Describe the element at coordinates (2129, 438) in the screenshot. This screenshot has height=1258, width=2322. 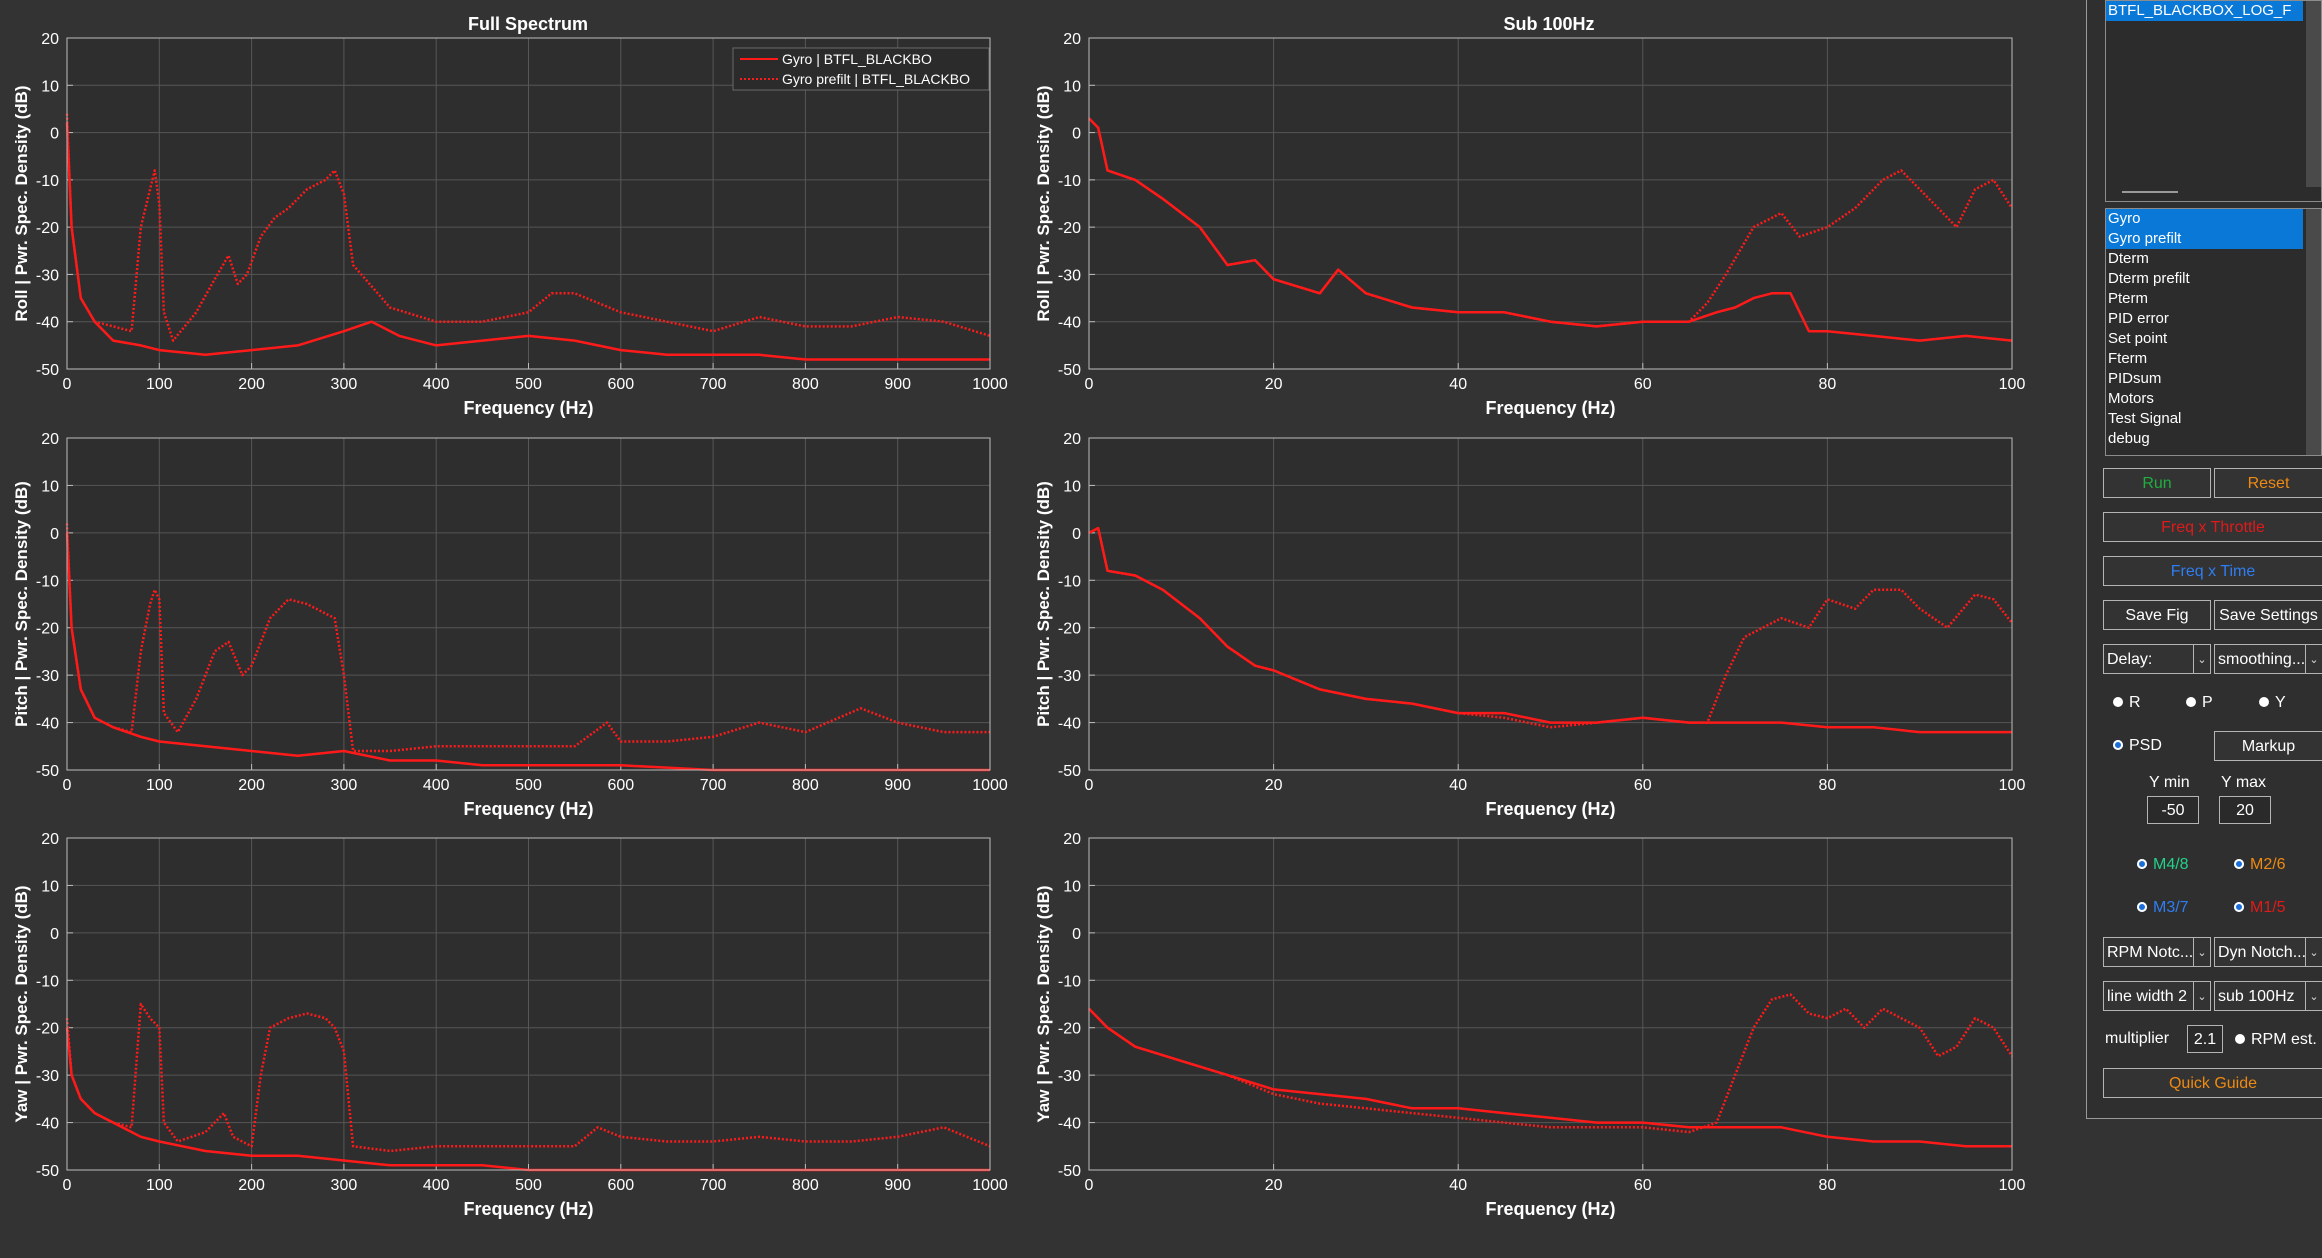
I see `signal-list-item: debug` at that location.